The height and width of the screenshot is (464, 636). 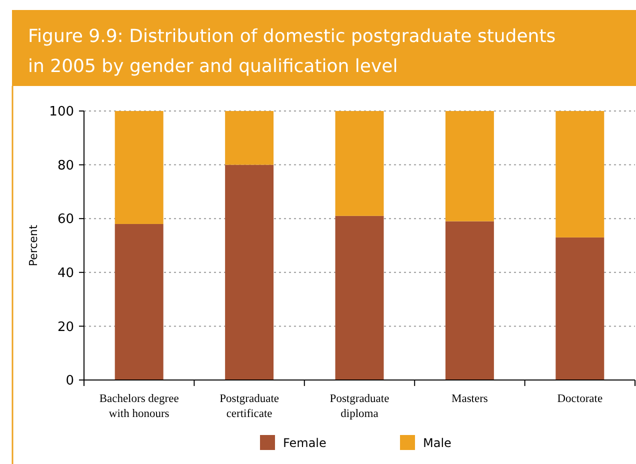 What do you see at coordinates (33, 245) in the screenshot?
I see `y-axis-title: Percent` at bounding box center [33, 245].